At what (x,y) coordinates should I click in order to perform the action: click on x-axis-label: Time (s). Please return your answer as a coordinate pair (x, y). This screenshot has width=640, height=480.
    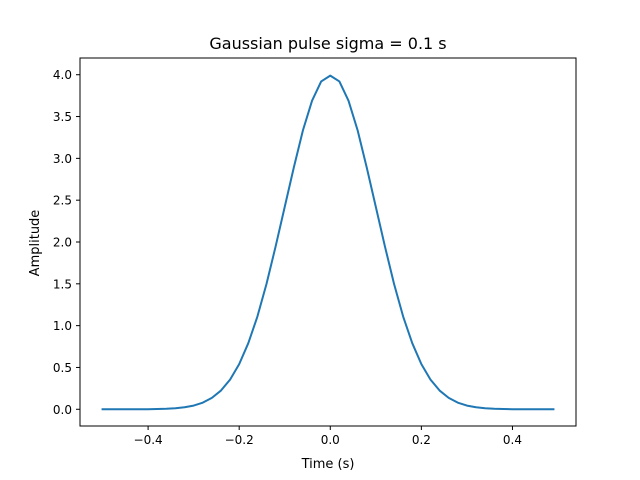
    Looking at the image, I should click on (328, 464).